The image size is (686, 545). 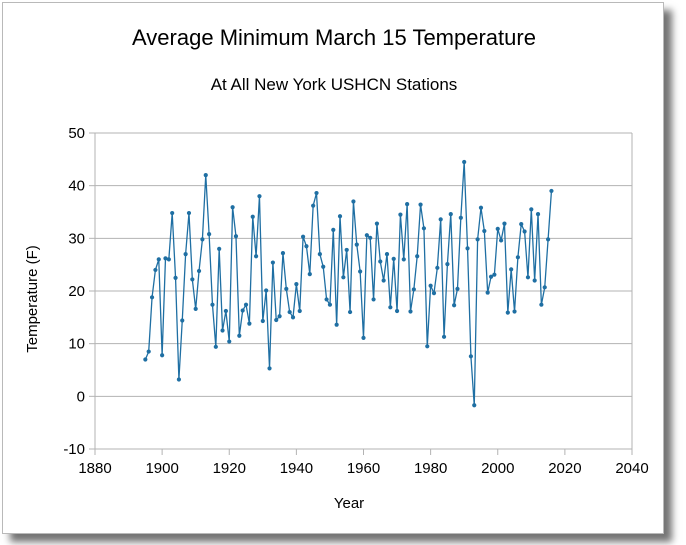 What do you see at coordinates (76, 133) in the screenshot?
I see `y-tick-label: 50` at bounding box center [76, 133].